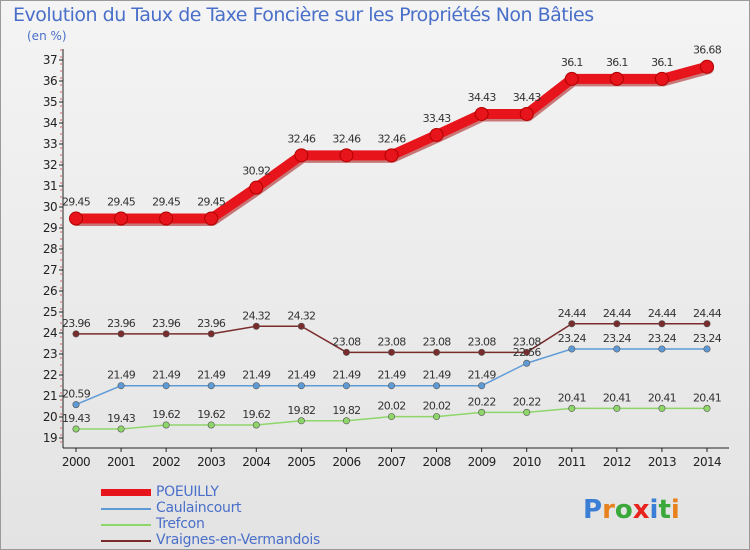  I want to click on data-label: 36.68, so click(707, 50).